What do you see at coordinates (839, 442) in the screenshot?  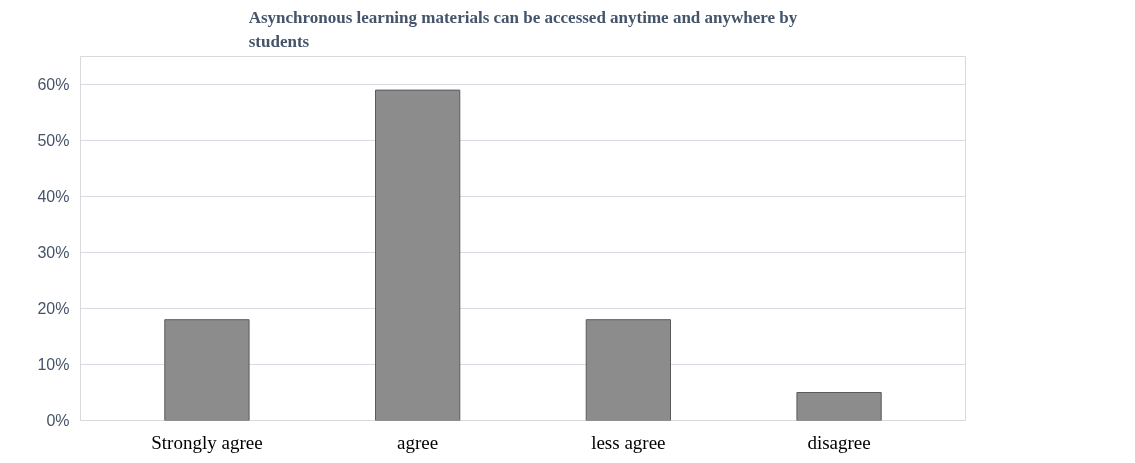 I see `x-tick-label: disagree` at bounding box center [839, 442].